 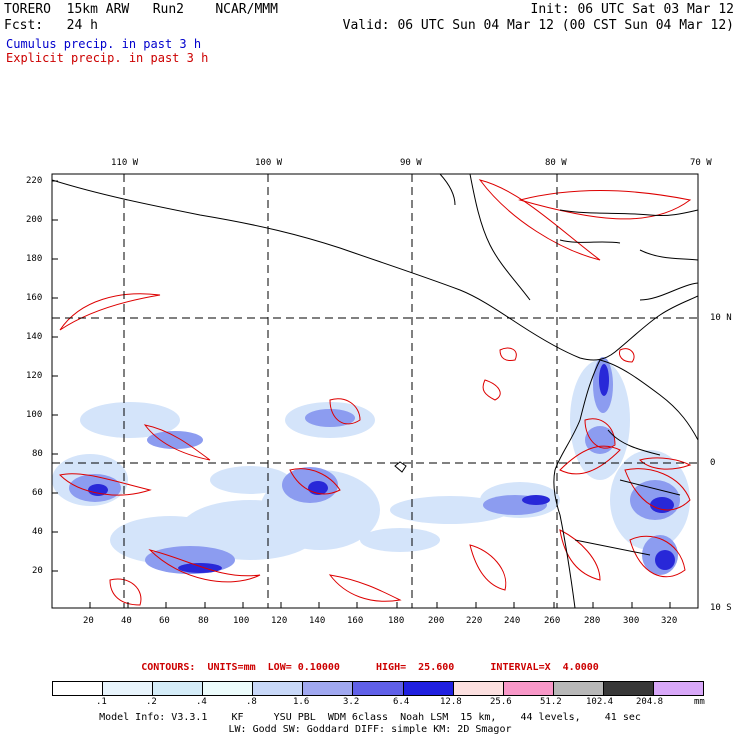 What do you see at coordinates (401, 702) in the screenshot?
I see `colorbar-label: 6.4` at bounding box center [401, 702].